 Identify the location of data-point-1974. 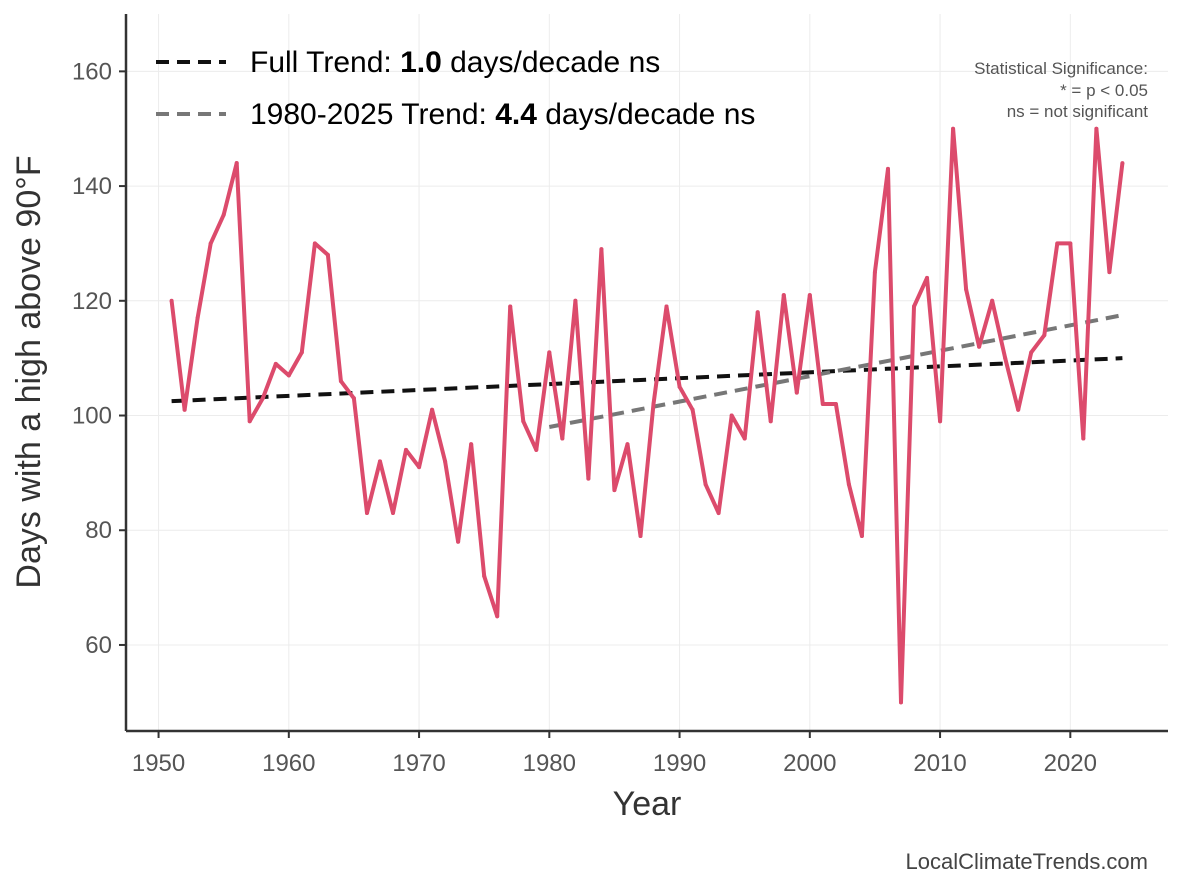
(471, 444).